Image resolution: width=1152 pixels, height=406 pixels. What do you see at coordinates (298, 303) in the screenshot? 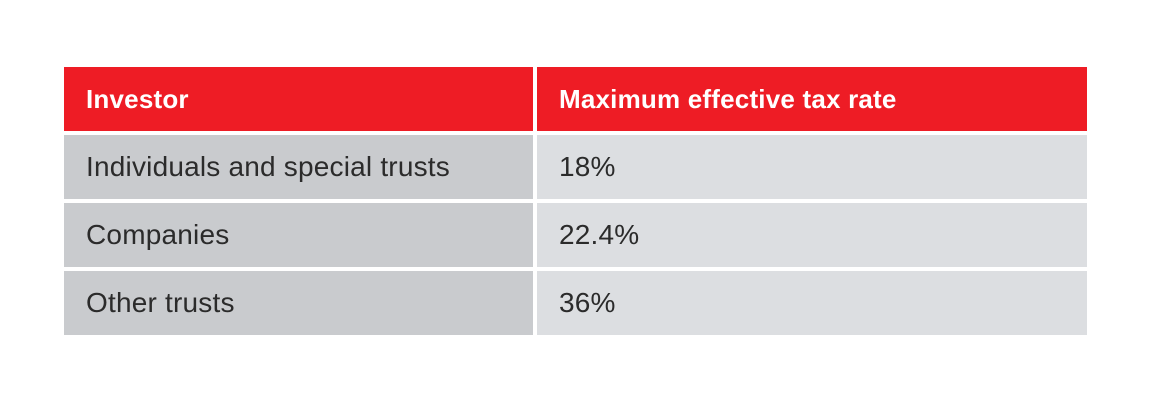
I see `row-investor-other-trusts: Other trusts` at bounding box center [298, 303].